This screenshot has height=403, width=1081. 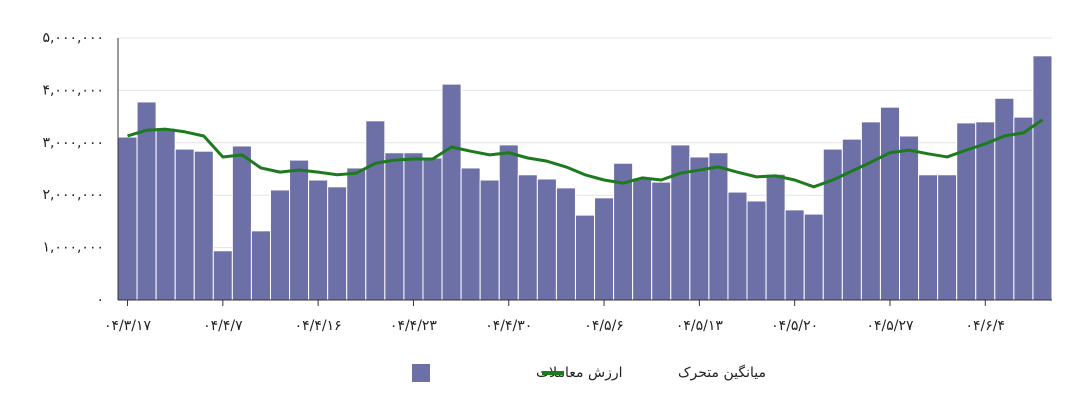 I want to click on legend-label: ارزش معاملات, so click(x=579, y=373).